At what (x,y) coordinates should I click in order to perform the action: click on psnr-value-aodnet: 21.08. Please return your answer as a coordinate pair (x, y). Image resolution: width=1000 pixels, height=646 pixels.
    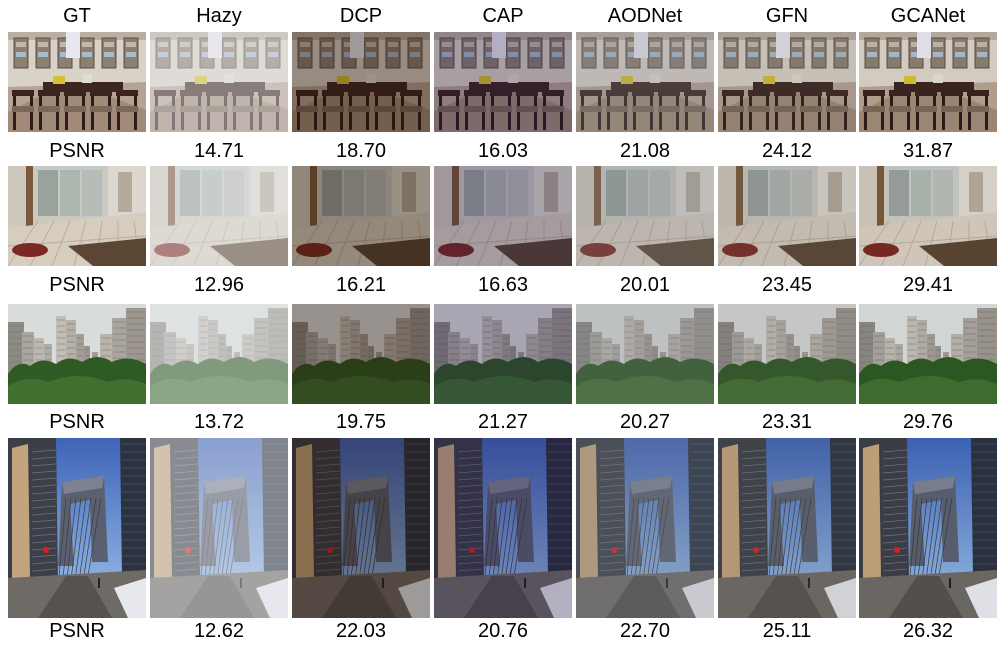
    Looking at the image, I should click on (645, 151).